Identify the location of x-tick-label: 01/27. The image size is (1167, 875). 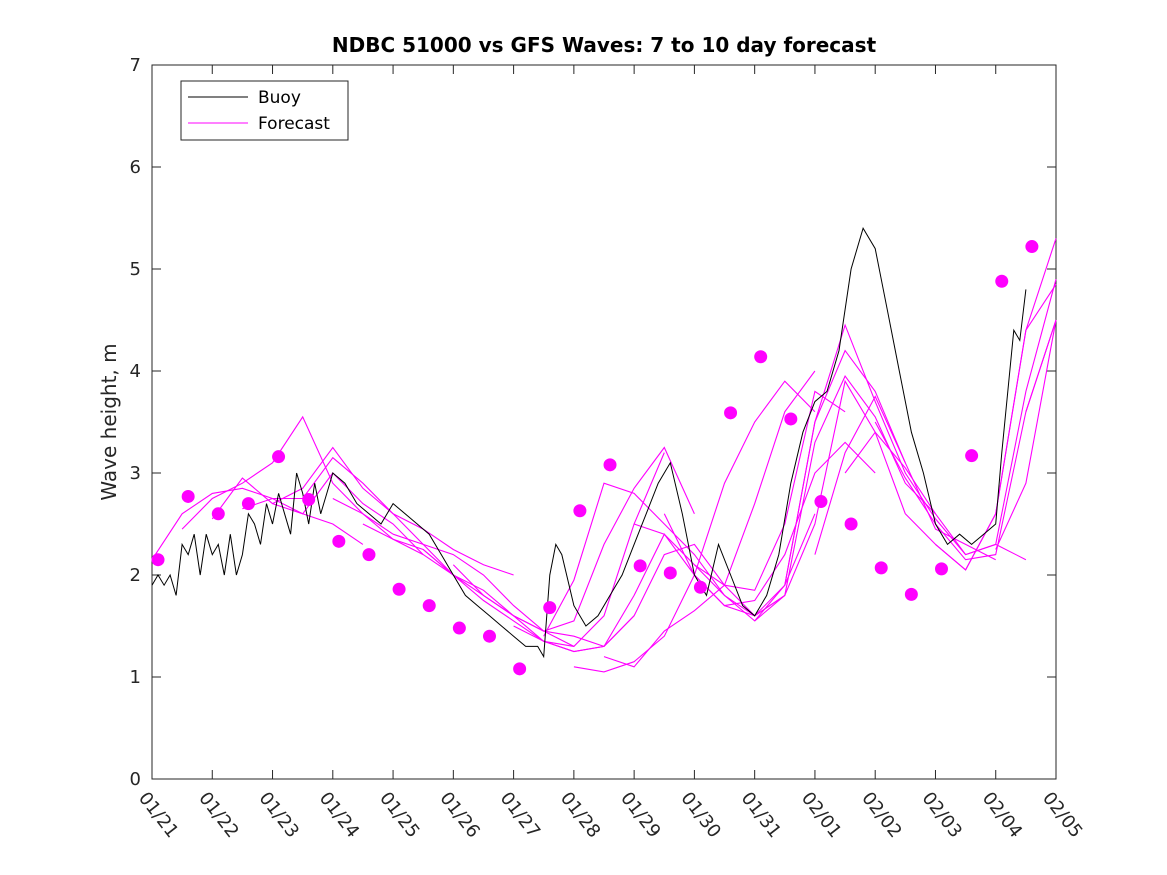
(520, 815).